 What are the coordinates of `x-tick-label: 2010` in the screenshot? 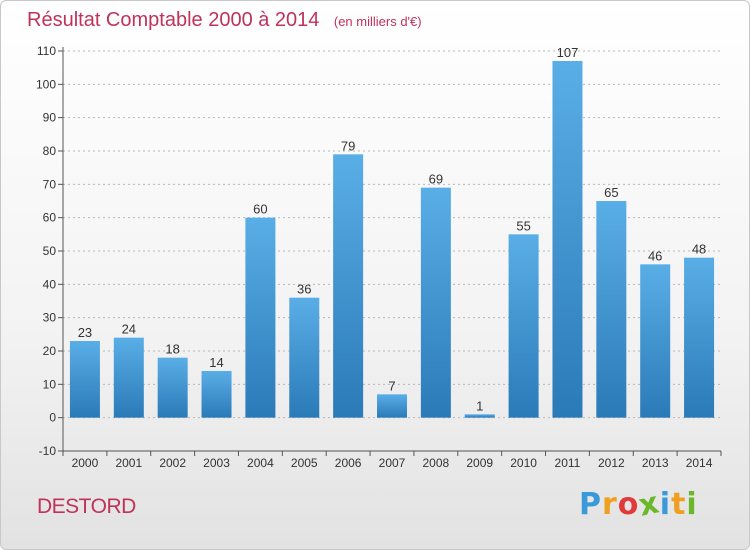 It's located at (523, 463).